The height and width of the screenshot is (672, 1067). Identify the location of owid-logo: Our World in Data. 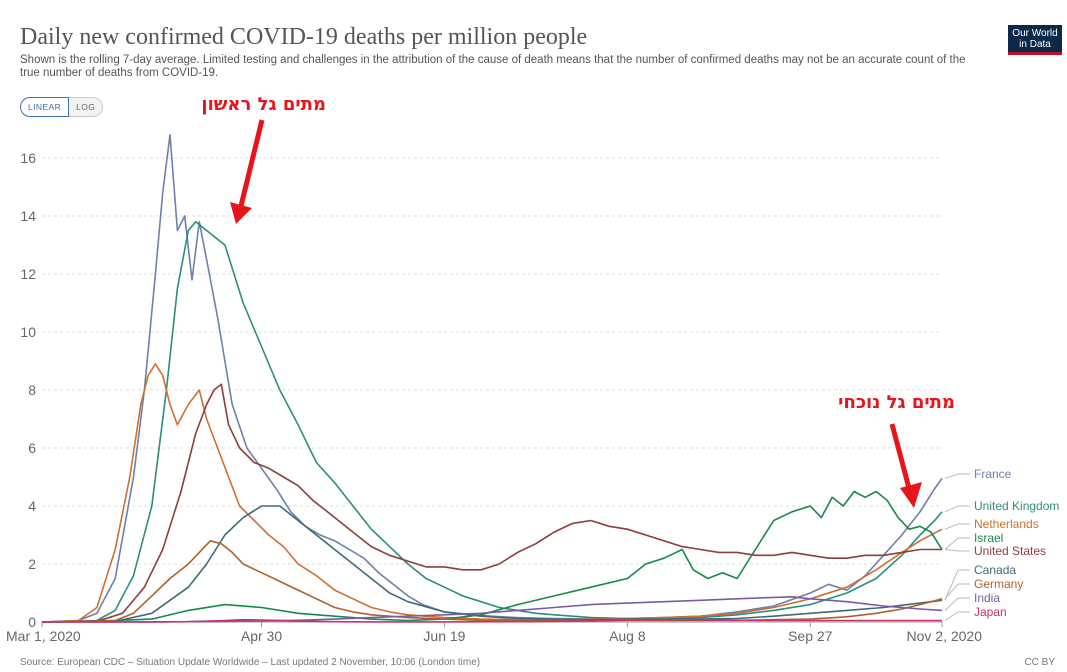
(1035, 40).